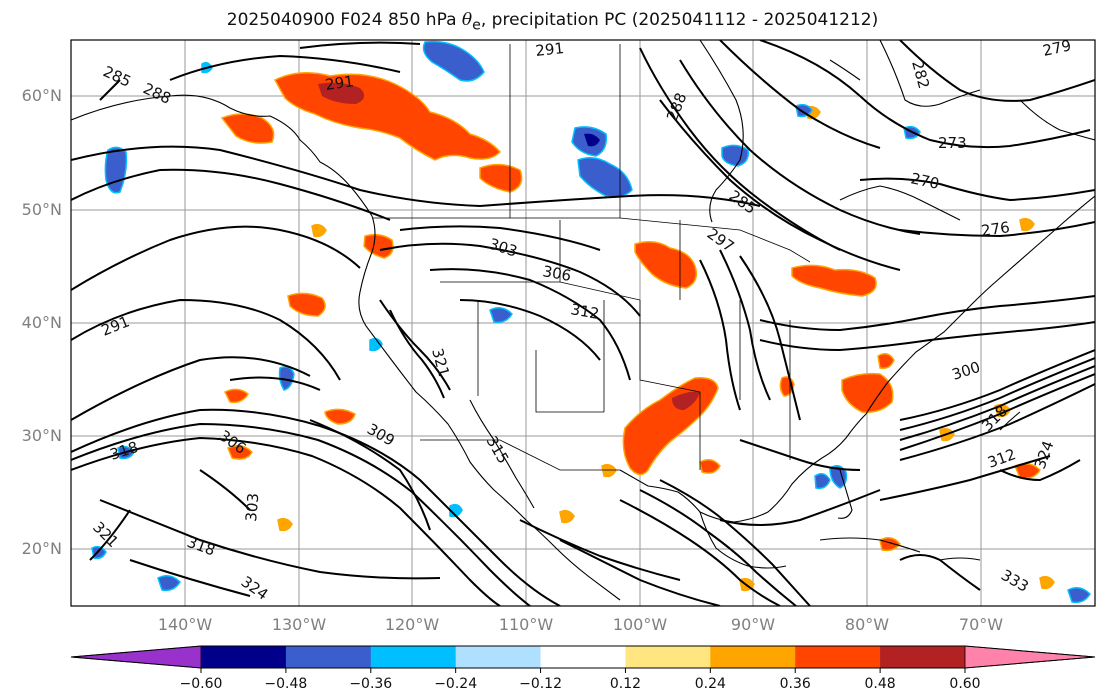  What do you see at coordinates (42, 435) in the screenshot?
I see `lat-label: 30°N` at bounding box center [42, 435].